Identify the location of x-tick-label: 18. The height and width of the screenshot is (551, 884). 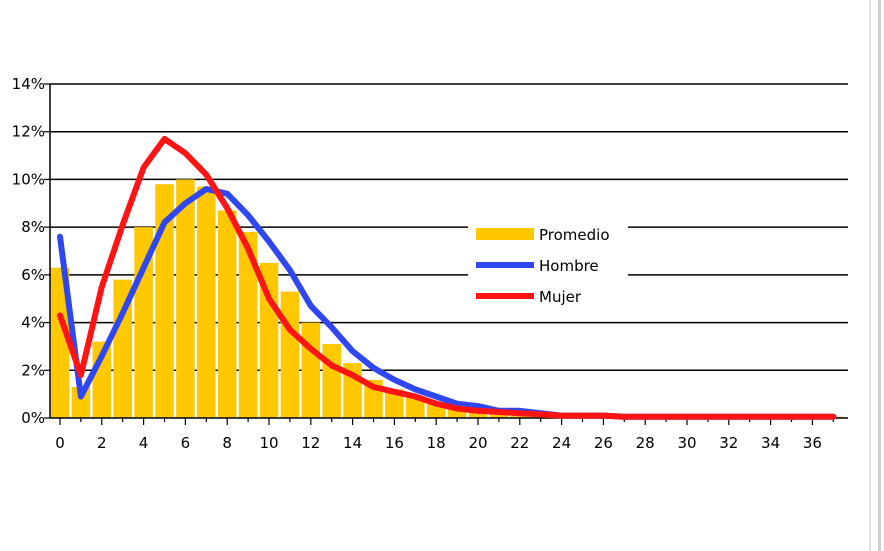
(436, 443).